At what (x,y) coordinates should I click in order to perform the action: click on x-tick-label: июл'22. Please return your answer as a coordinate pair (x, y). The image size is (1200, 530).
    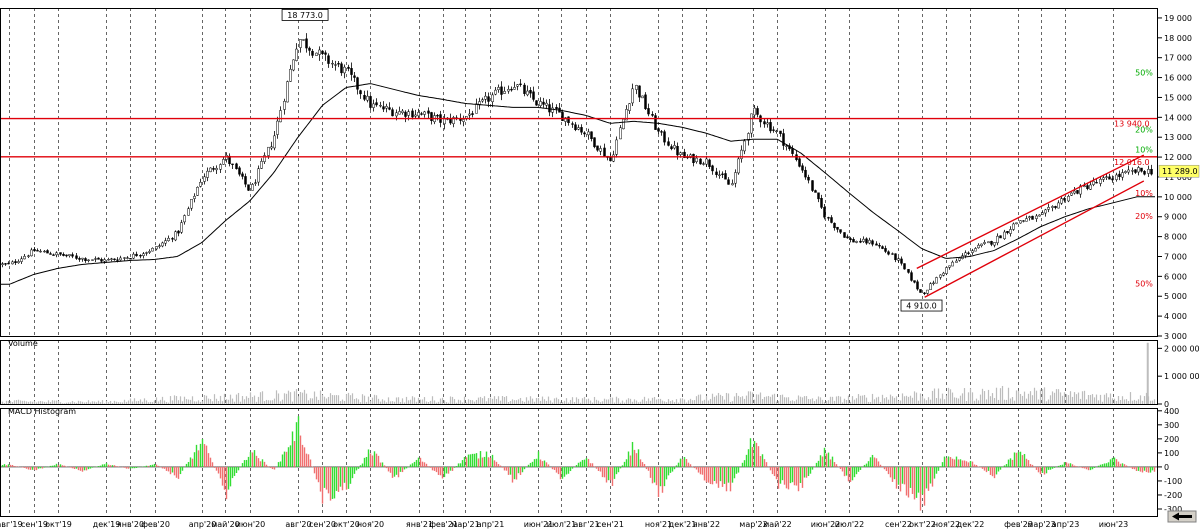
    Looking at the image, I should click on (849, 524).